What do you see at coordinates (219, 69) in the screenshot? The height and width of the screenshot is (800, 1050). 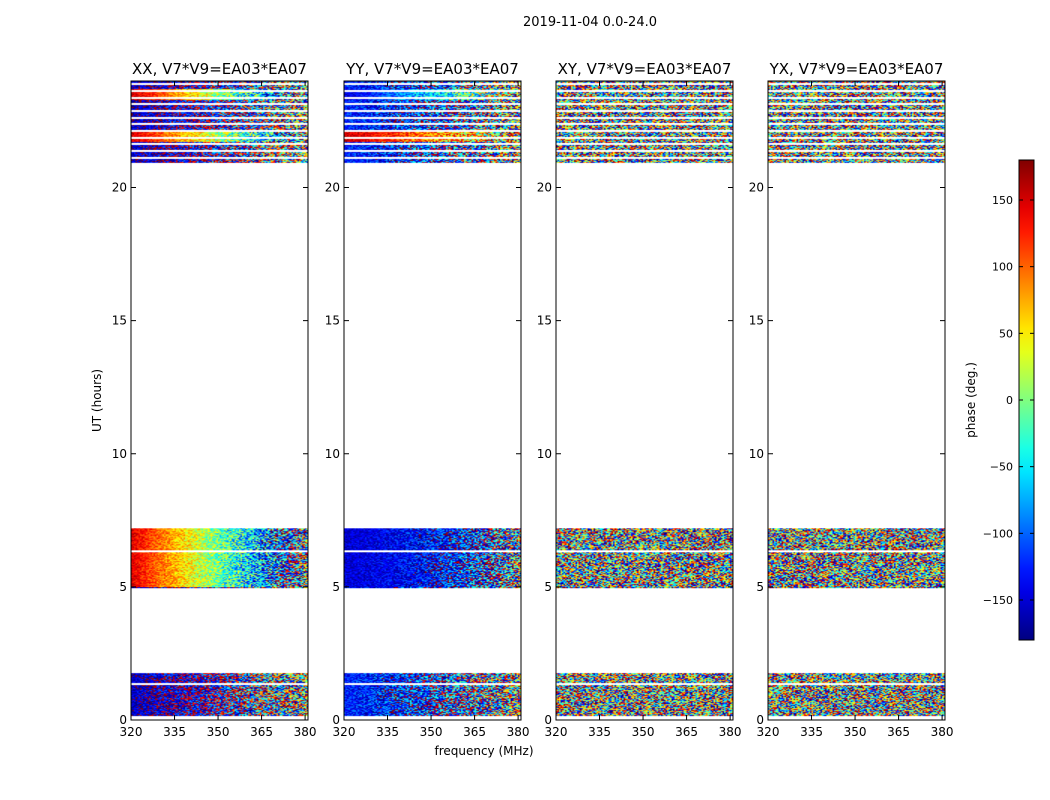 I see `panel-title: XX, V7*V9=EA03*EA07` at bounding box center [219, 69].